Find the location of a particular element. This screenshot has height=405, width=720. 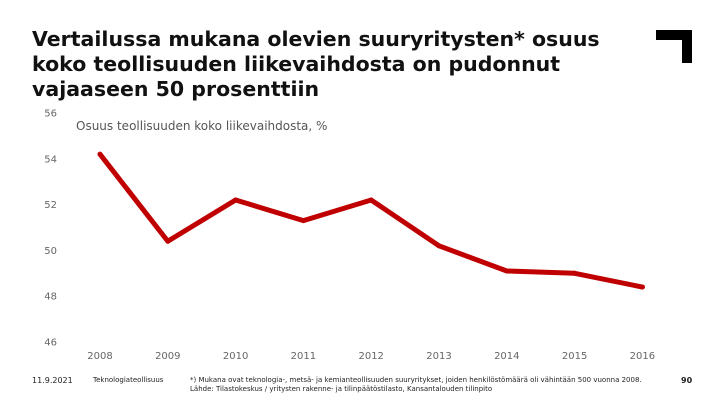

brand-logo-icon is located at coordinates (674, 46).